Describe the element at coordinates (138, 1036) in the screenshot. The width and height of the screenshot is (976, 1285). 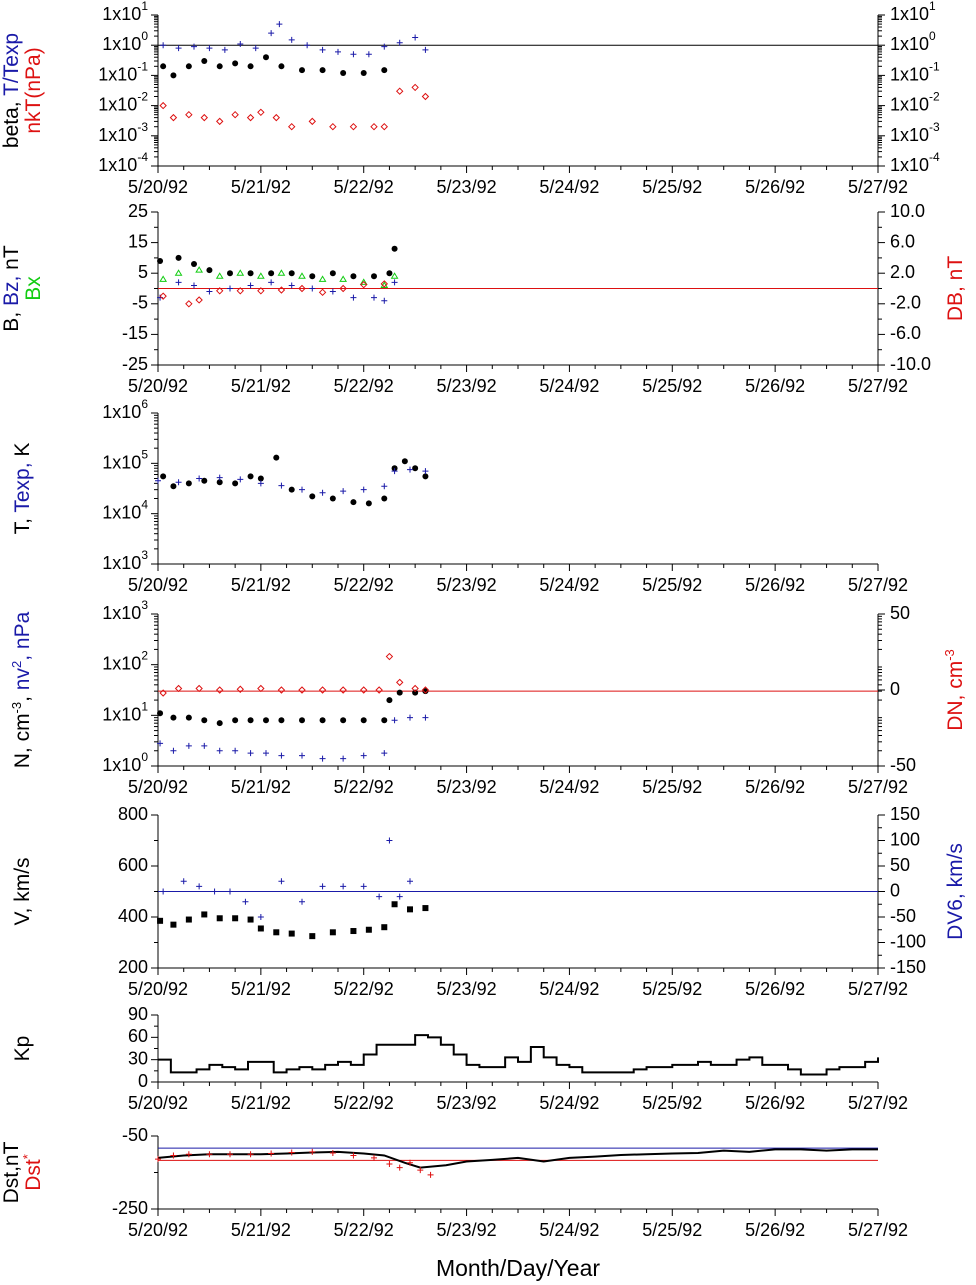
I see `y-tick-label: 60` at that location.